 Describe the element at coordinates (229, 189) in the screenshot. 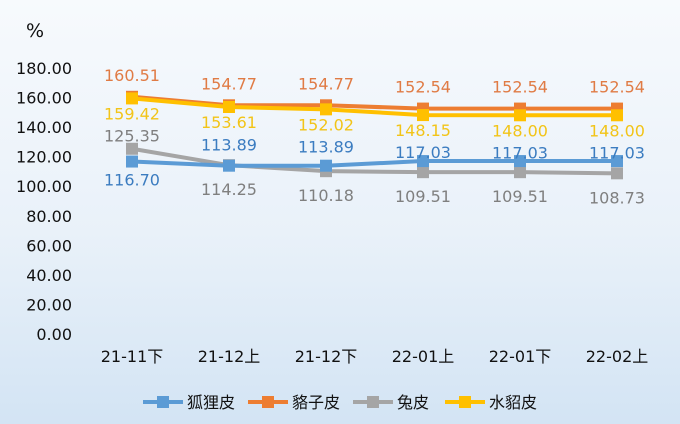

I see `data-label: 114.25` at that location.